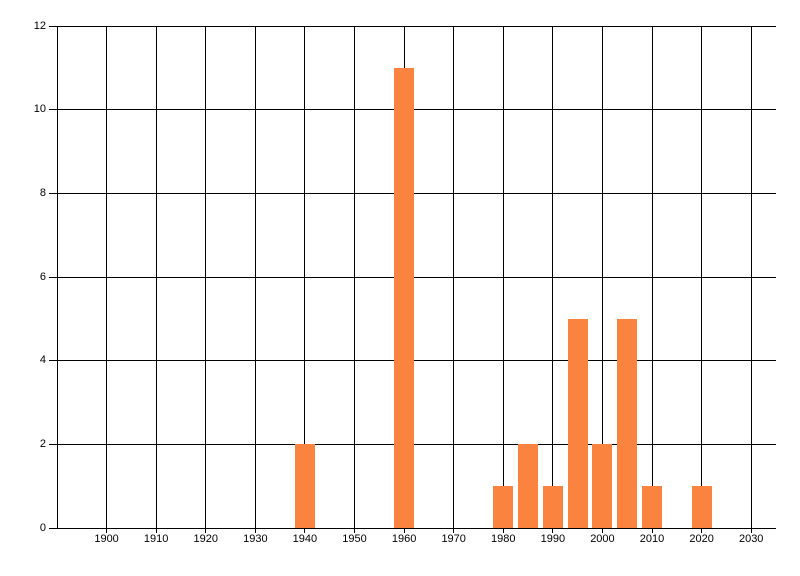  What do you see at coordinates (156, 539) in the screenshot?
I see `x-tick-label: 1910` at bounding box center [156, 539].